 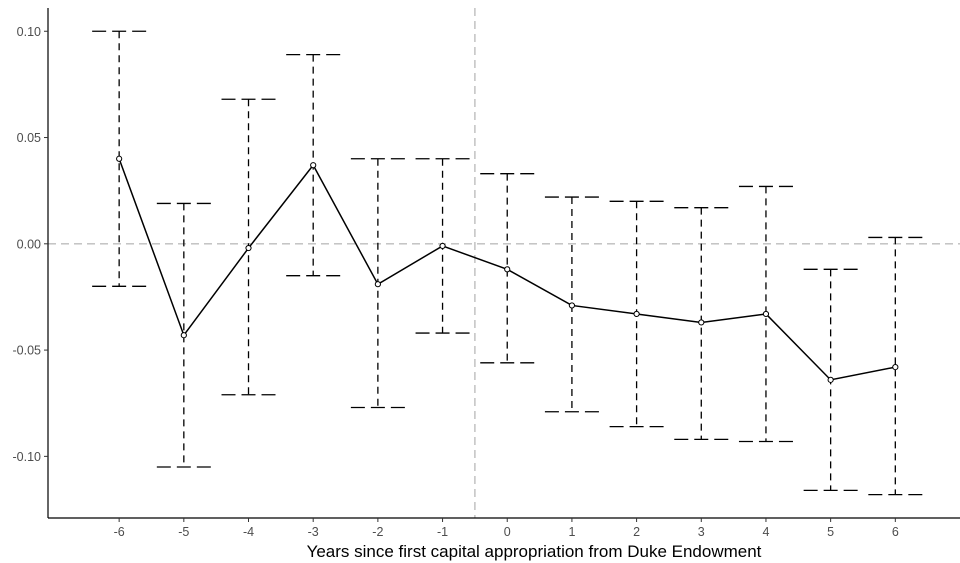 What do you see at coordinates (507, 532) in the screenshot?
I see `x-tick-label: 0` at bounding box center [507, 532].